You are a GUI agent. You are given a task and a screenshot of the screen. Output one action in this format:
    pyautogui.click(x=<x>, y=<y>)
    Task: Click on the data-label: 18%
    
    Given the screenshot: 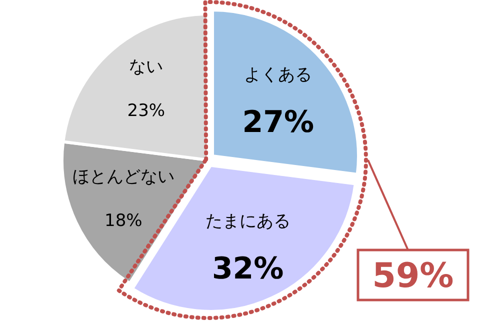 What is the action you would take?
    pyautogui.click(x=123, y=220)
    